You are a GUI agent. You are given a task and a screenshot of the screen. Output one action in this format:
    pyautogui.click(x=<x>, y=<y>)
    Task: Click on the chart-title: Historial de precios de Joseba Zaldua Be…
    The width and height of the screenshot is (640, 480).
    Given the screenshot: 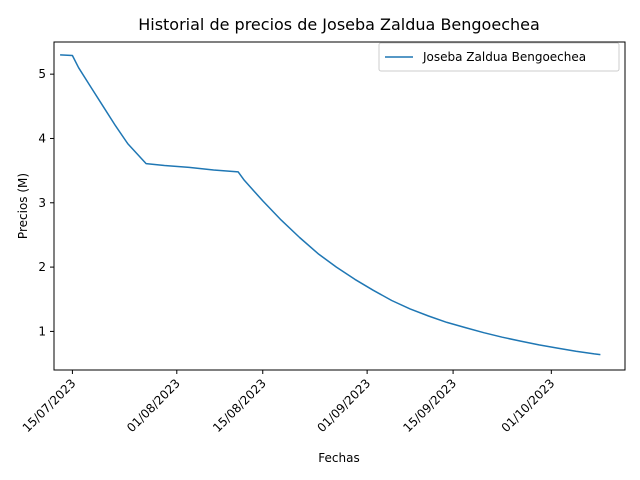 What is the action you would take?
    pyautogui.click(x=339, y=24)
    